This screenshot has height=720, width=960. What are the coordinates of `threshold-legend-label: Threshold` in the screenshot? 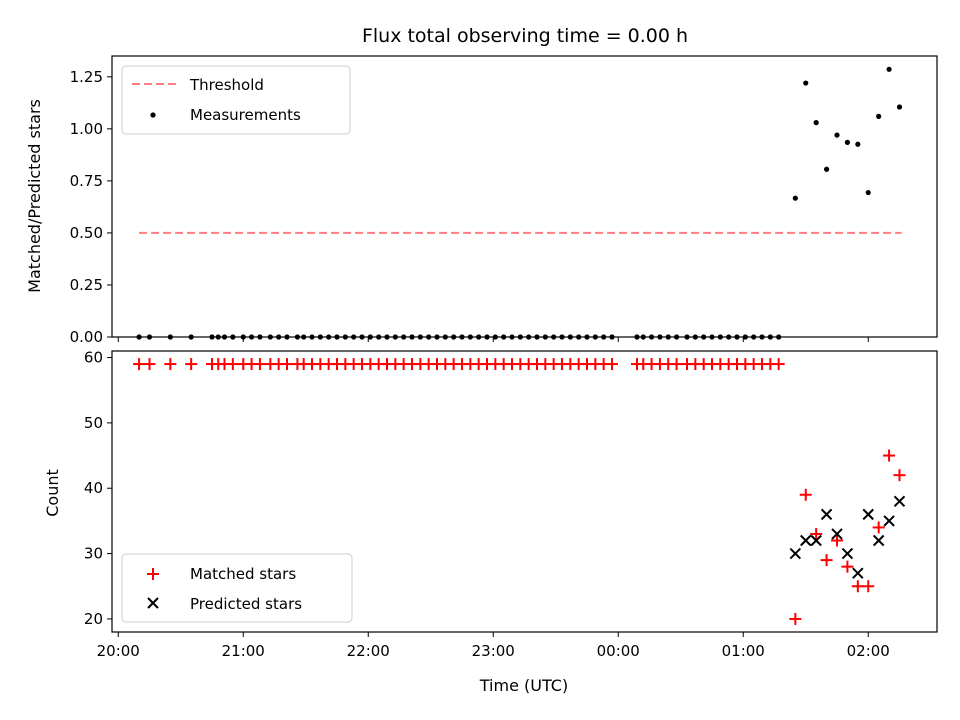 It's located at (226, 85).